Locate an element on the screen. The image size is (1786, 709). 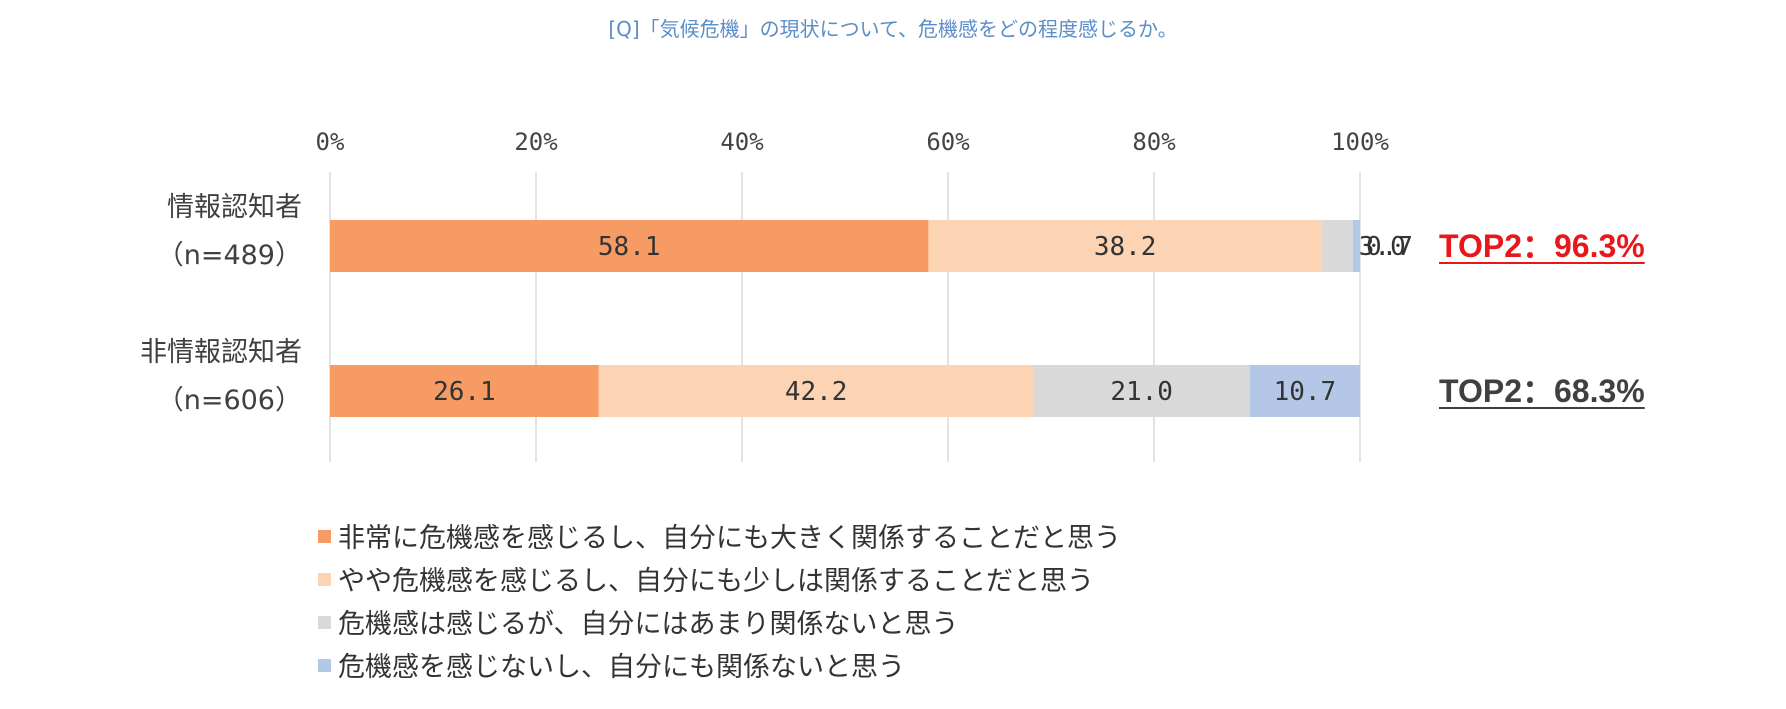
data-label: 3.0 is located at coordinates (1382, 247).